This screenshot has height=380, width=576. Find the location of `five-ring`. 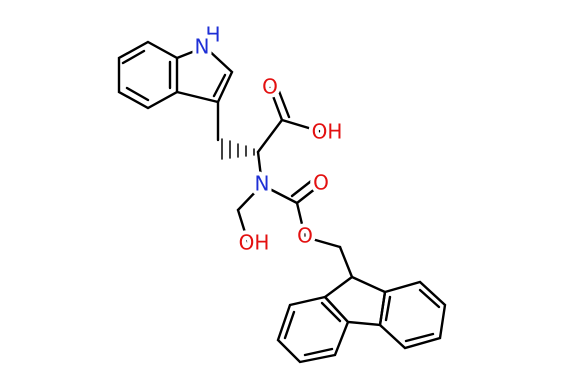

five-ring is located at coordinates (355, 301).